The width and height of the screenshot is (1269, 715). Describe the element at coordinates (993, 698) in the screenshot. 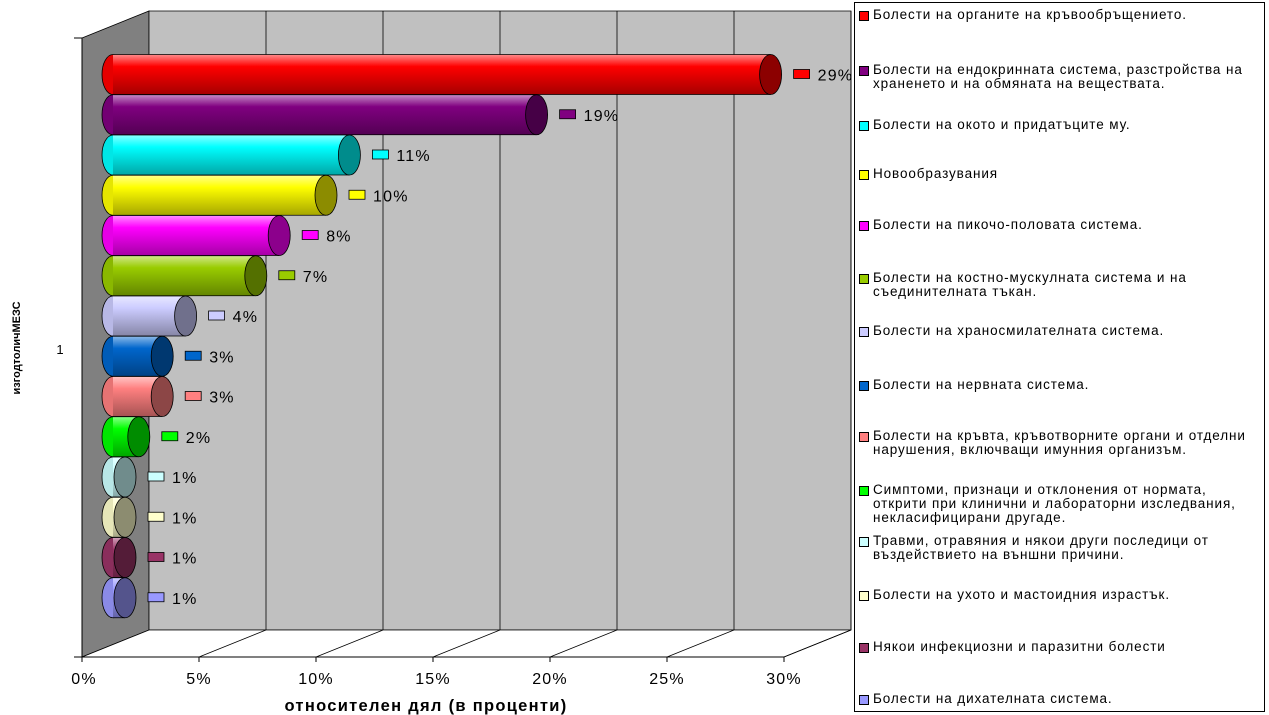

I see `legend-label: Болести на дихателната система.` at that location.